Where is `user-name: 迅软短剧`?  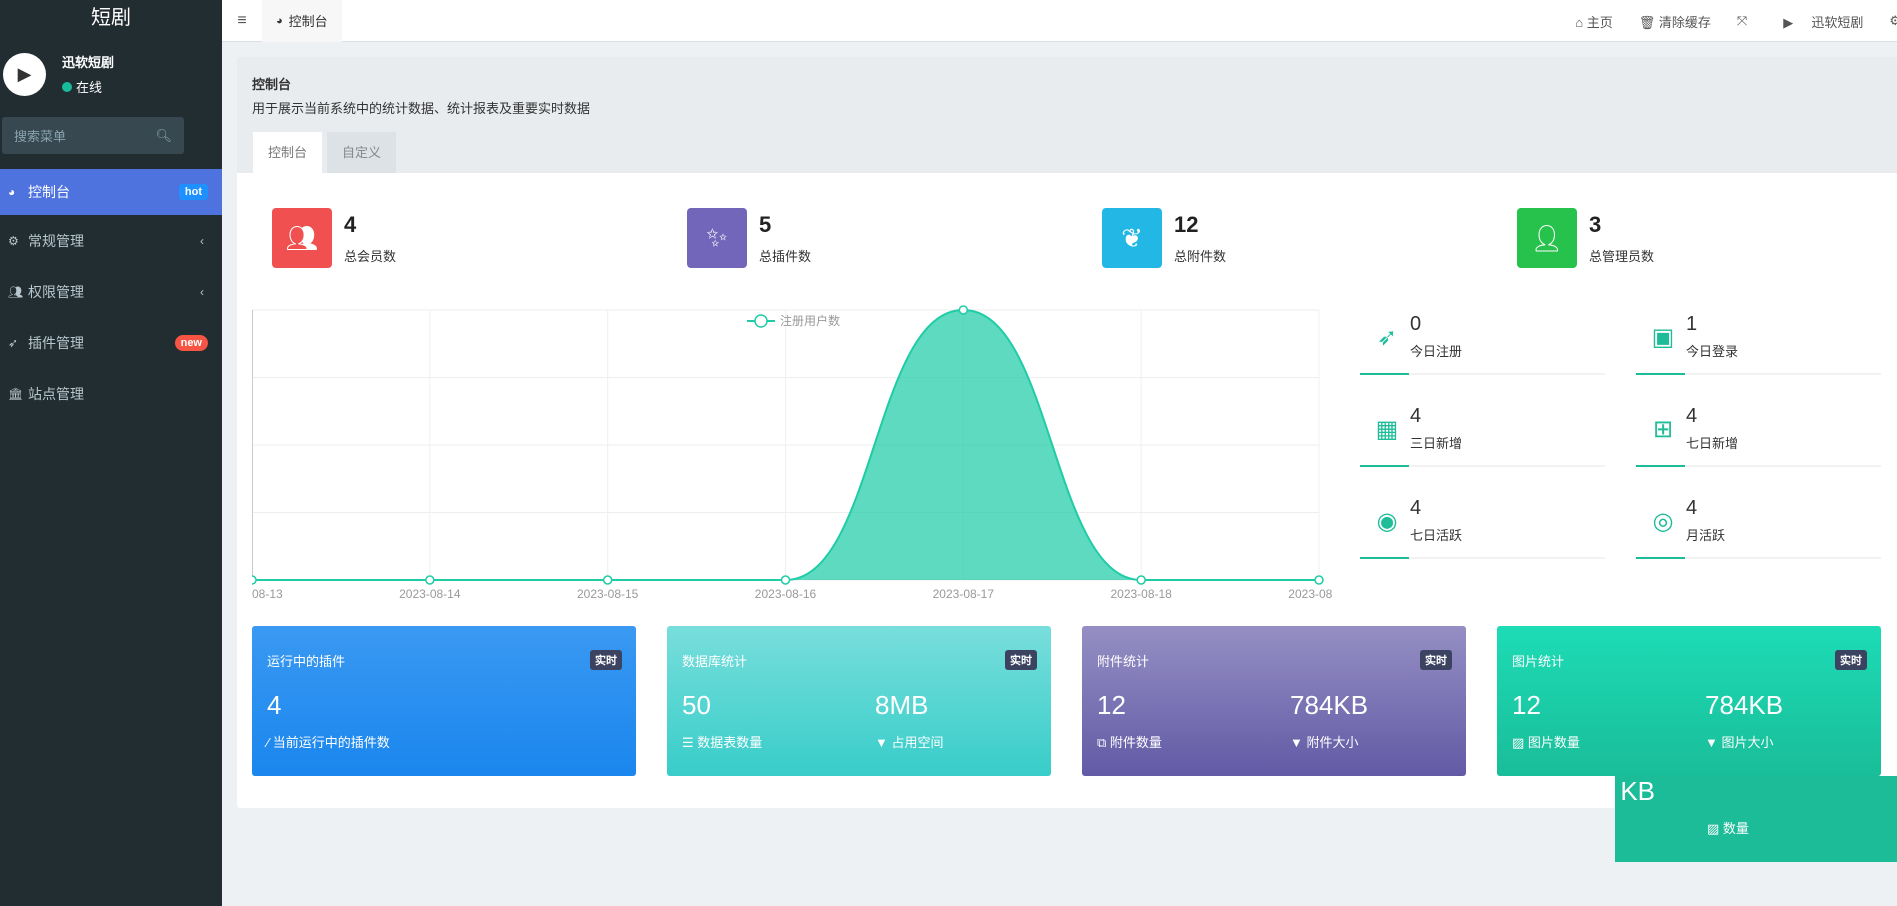
user-name: 迅软短剧 is located at coordinates (88, 62).